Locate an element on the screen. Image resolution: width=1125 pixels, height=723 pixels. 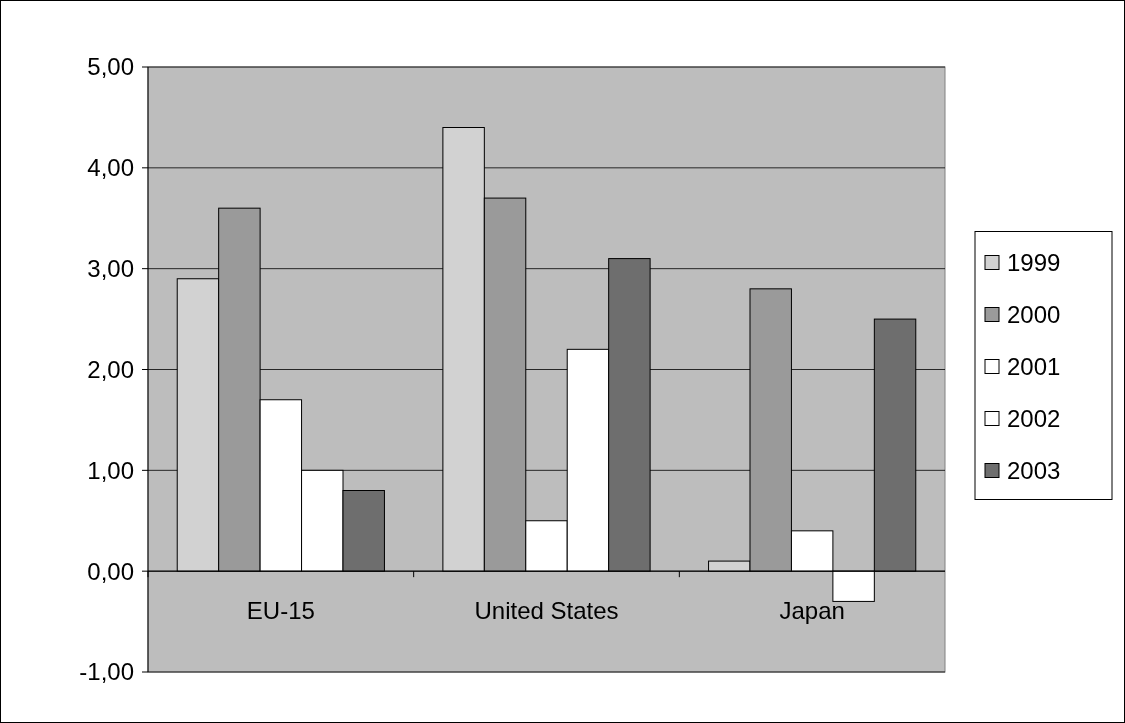
legend-label: 2002 is located at coordinates (1034, 418).